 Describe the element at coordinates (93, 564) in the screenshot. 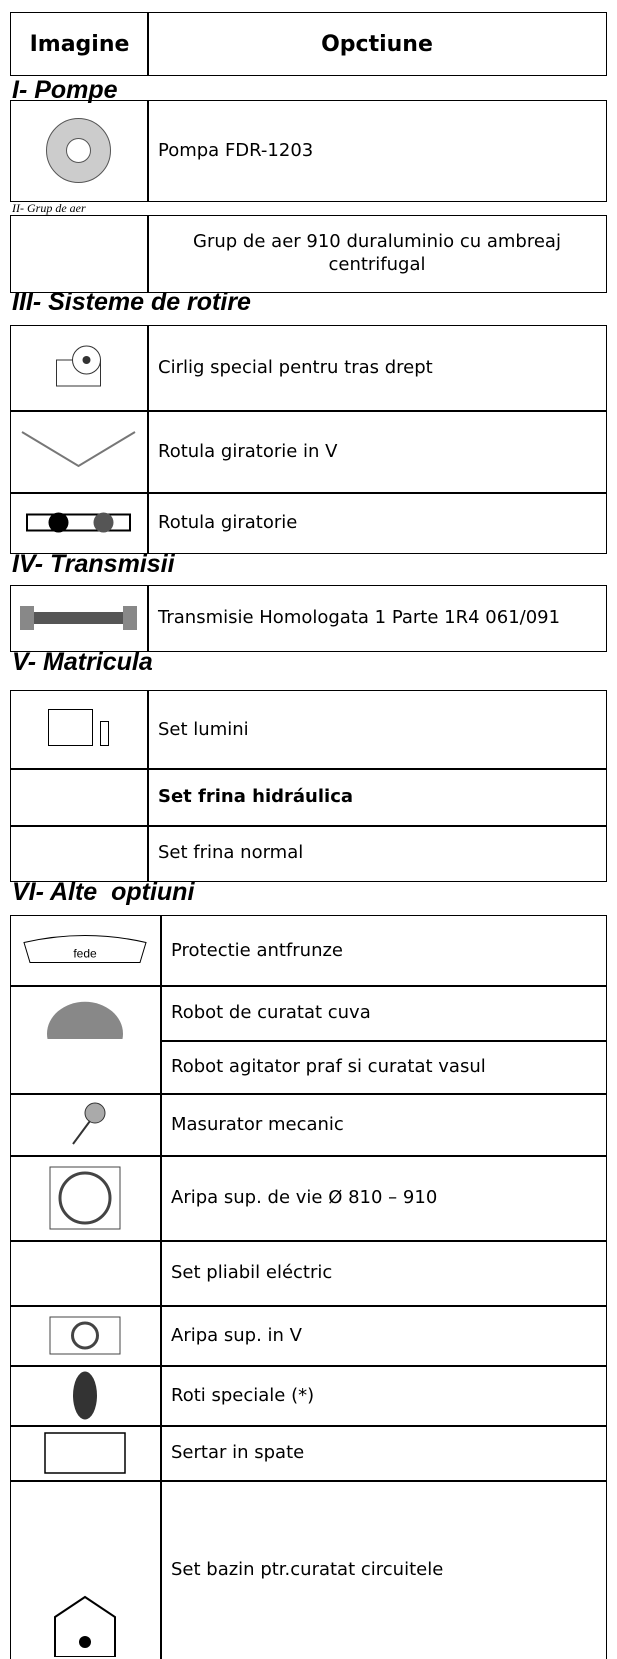

I see `section-title: IV- Transmisii` at that location.